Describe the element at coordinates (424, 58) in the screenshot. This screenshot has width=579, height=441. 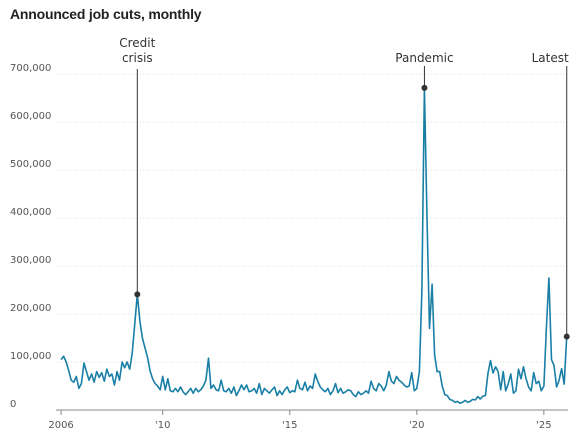
I see `annotation-label: Pandemic` at that location.